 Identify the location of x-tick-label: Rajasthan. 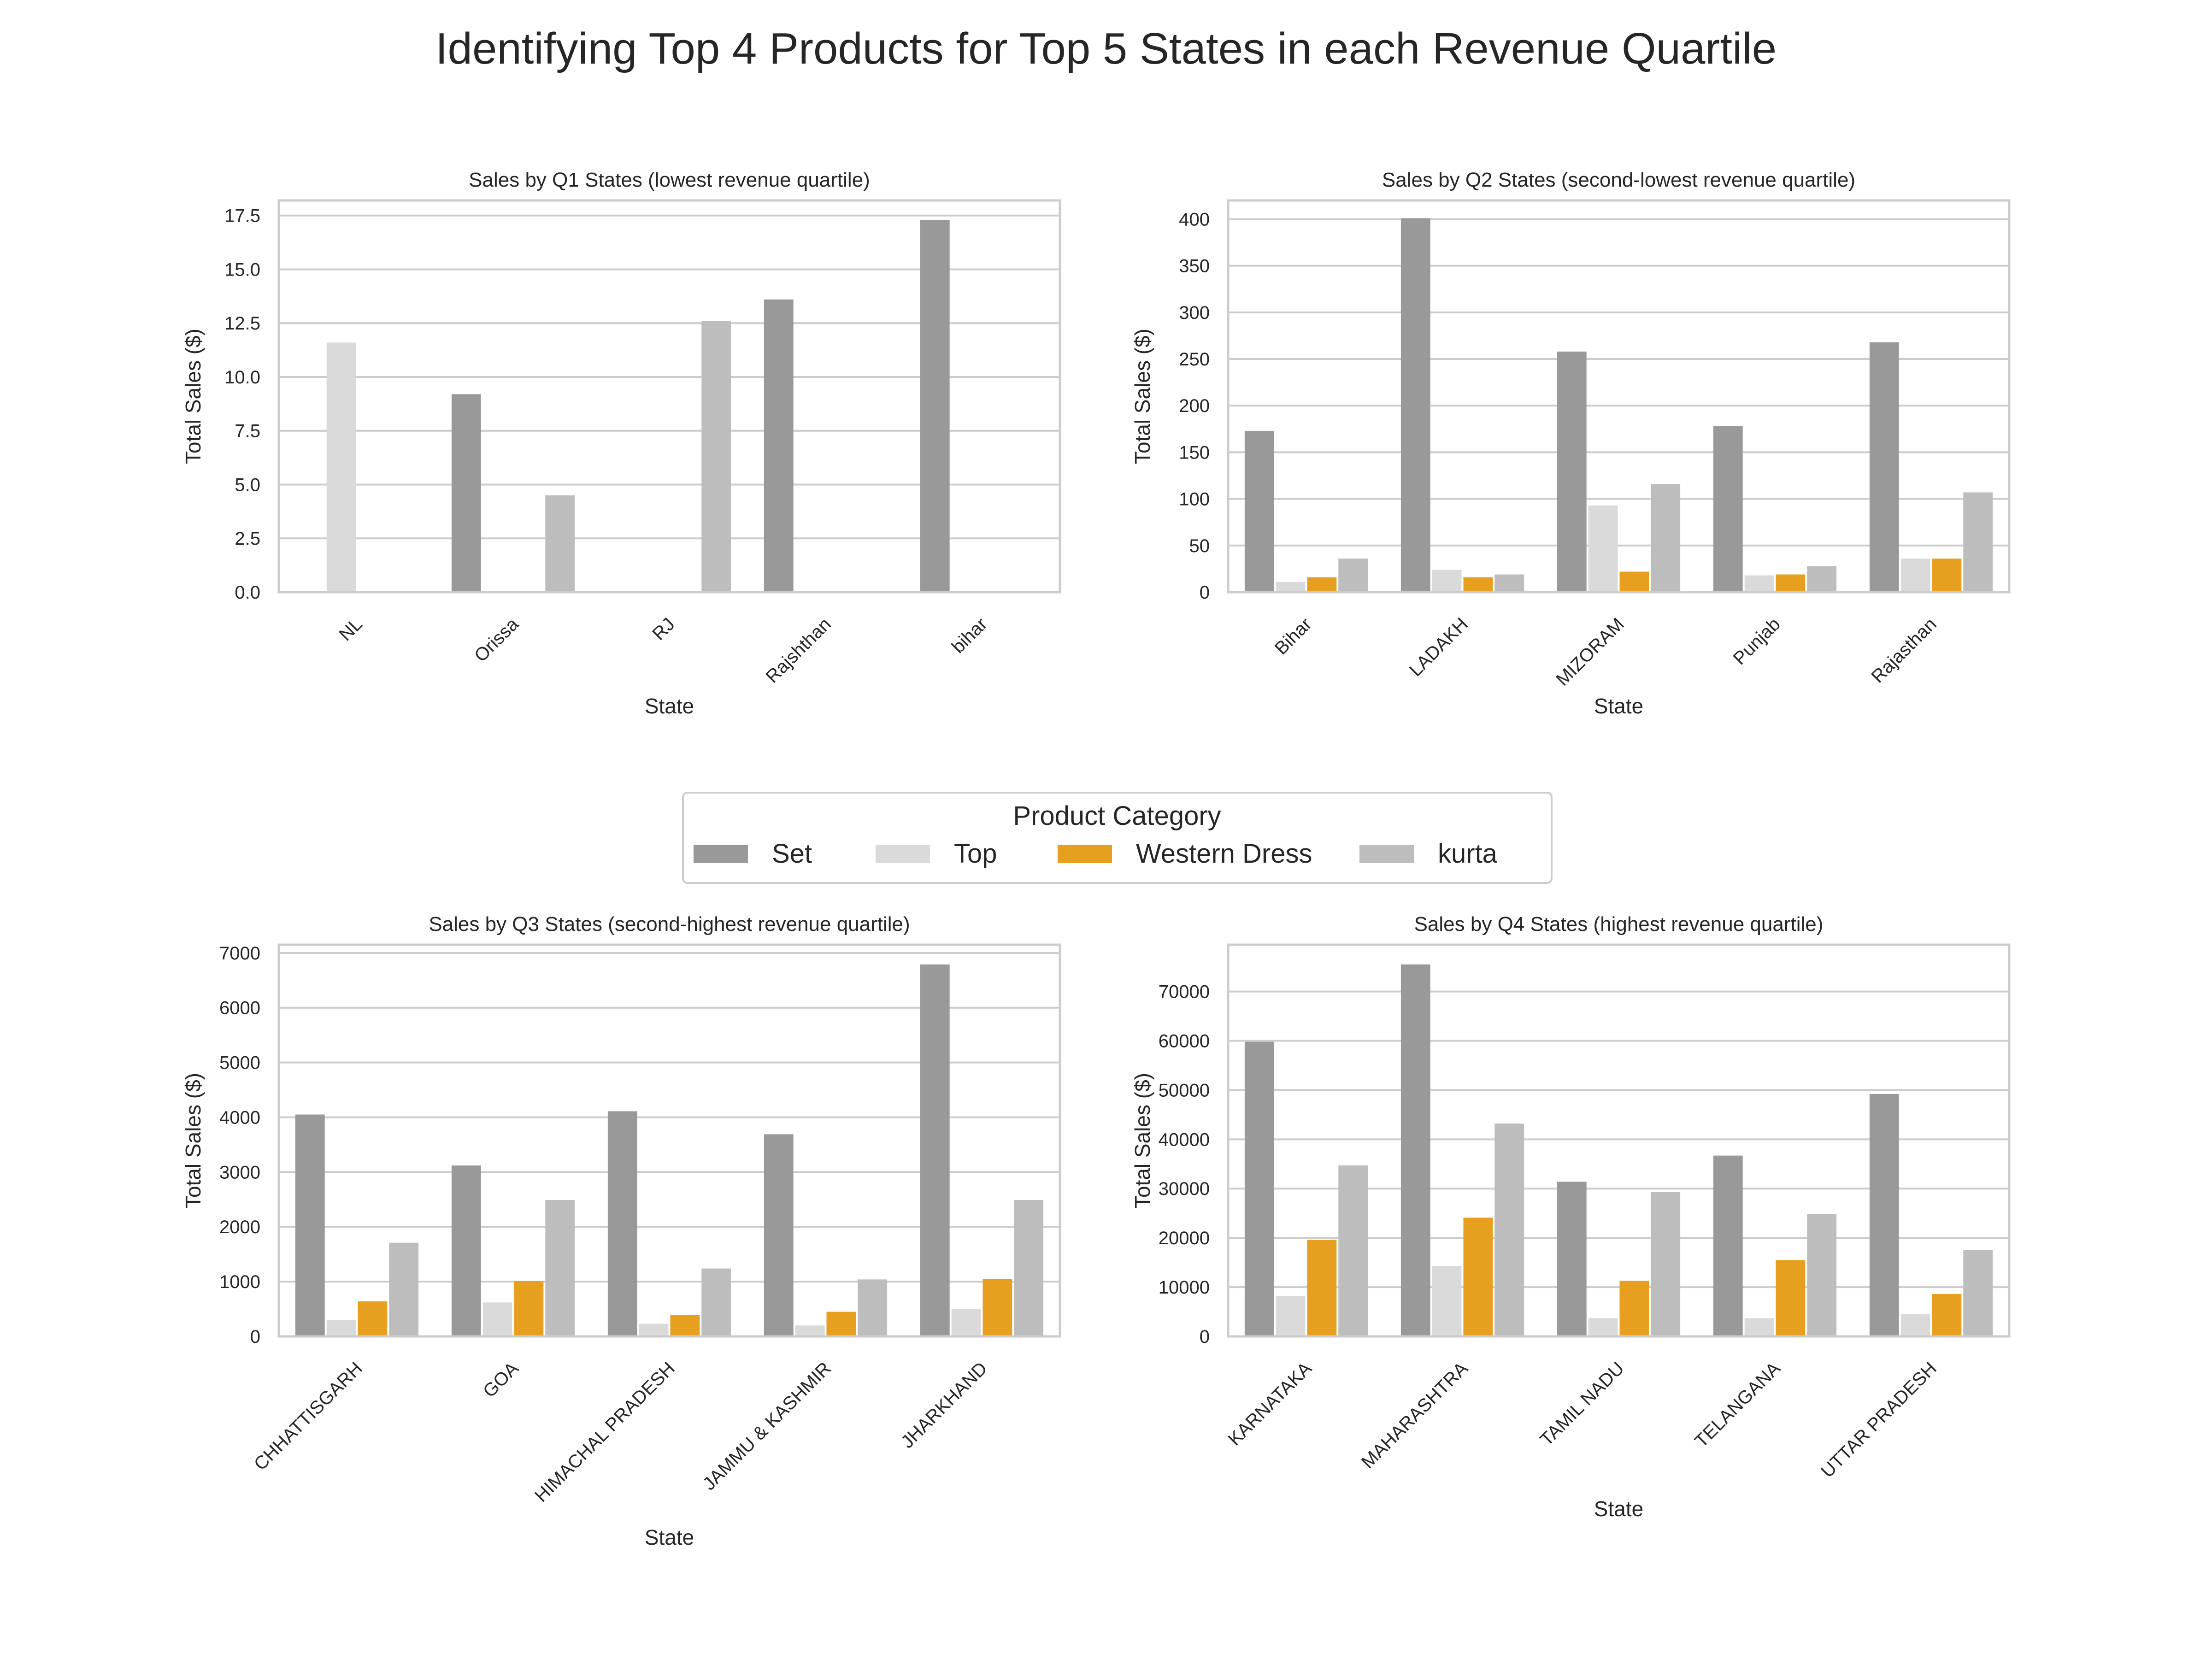
(1903, 650).